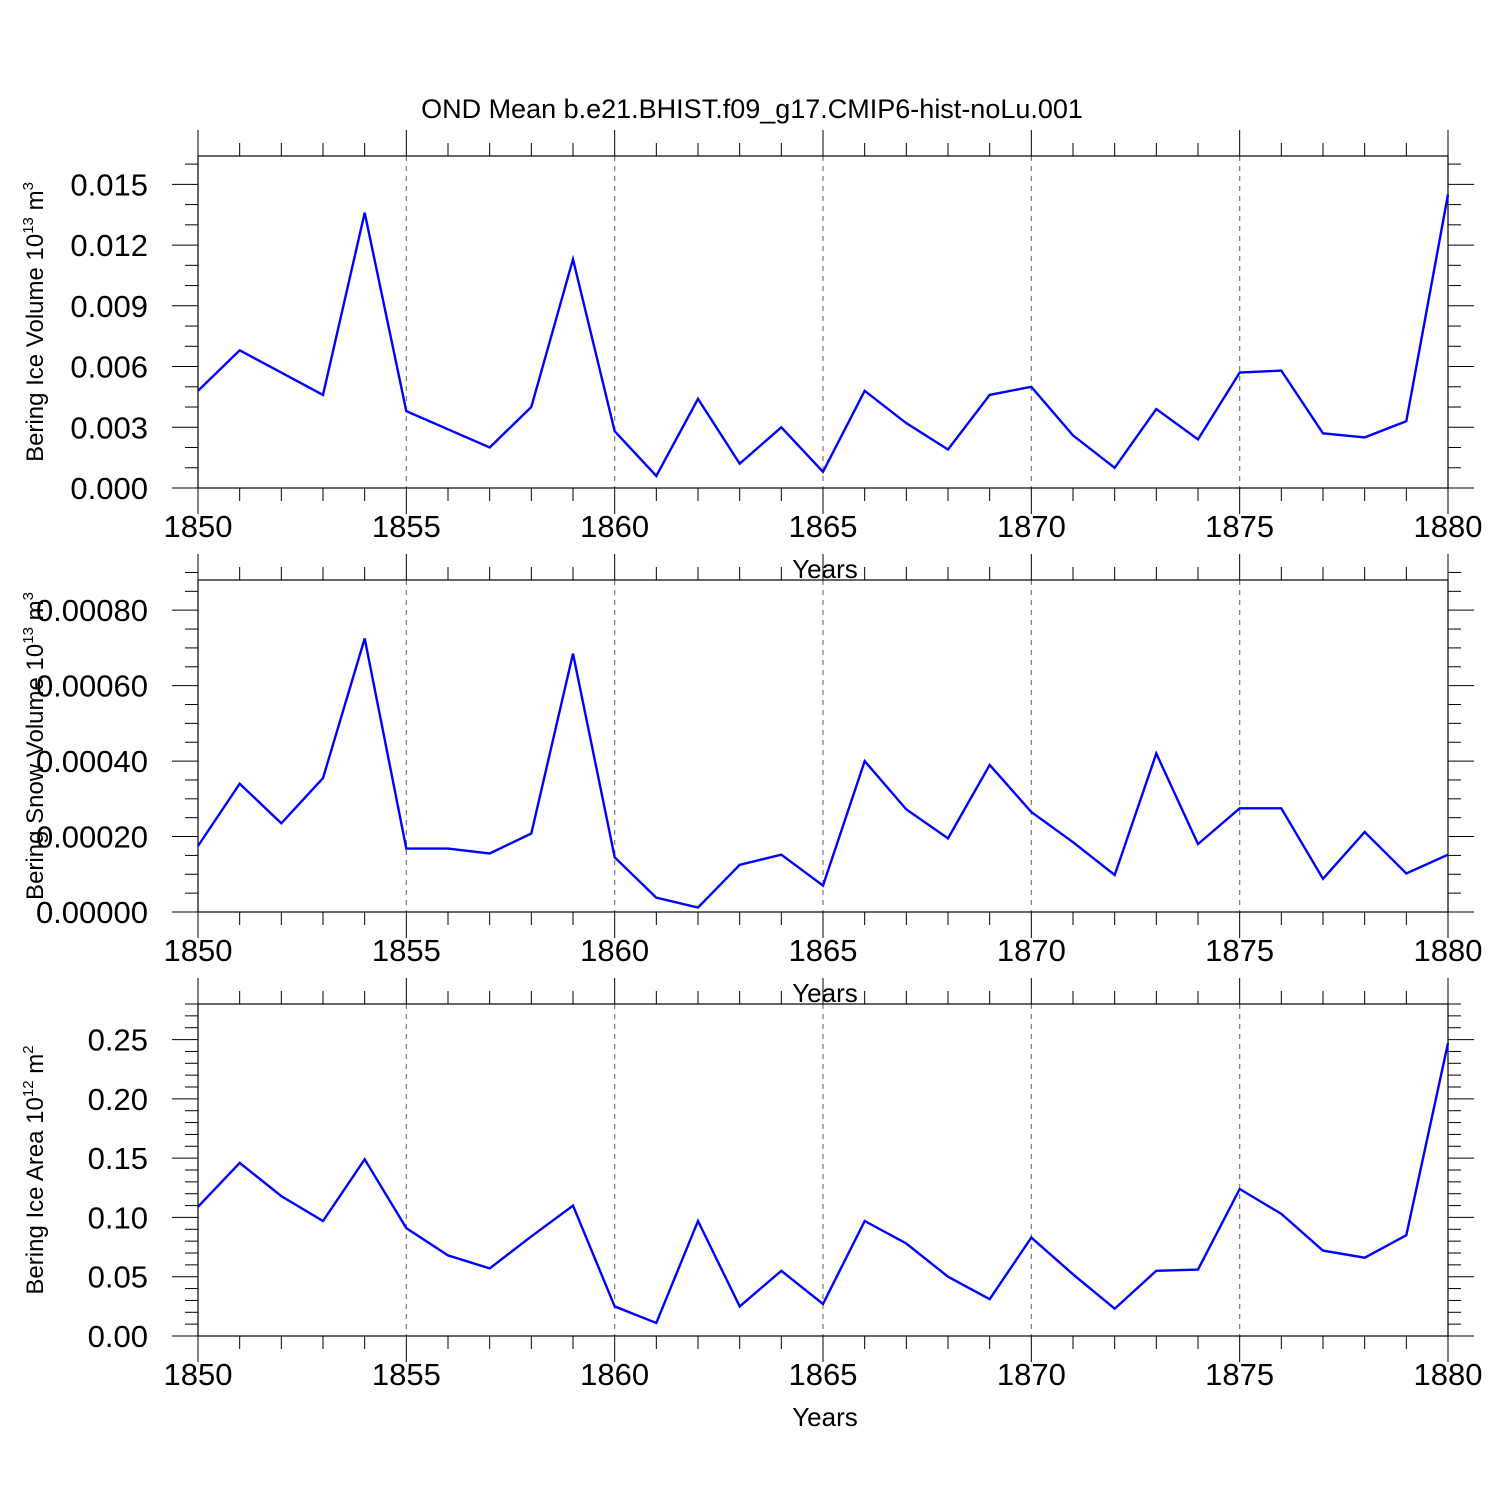 The height and width of the screenshot is (1500, 1500). What do you see at coordinates (92, 837) in the screenshot?
I see `y-tick-label: 0.00020` at bounding box center [92, 837].